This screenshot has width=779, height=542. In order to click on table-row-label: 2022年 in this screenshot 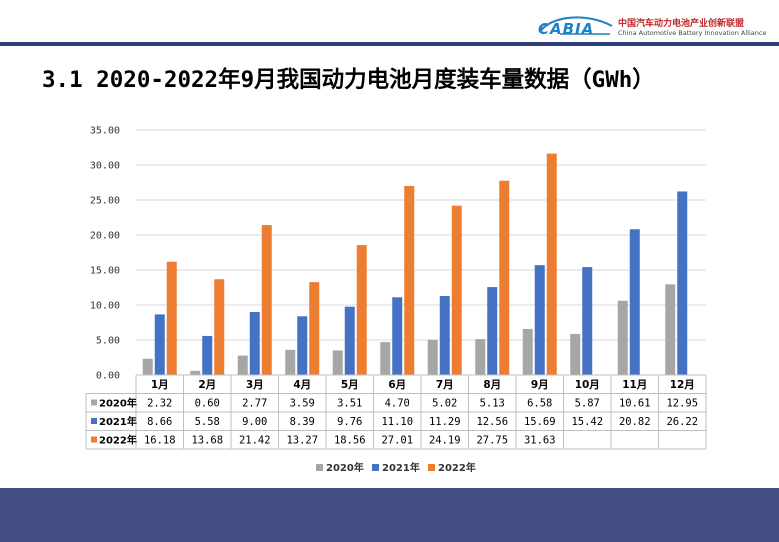, I will do `click(118, 440)`.